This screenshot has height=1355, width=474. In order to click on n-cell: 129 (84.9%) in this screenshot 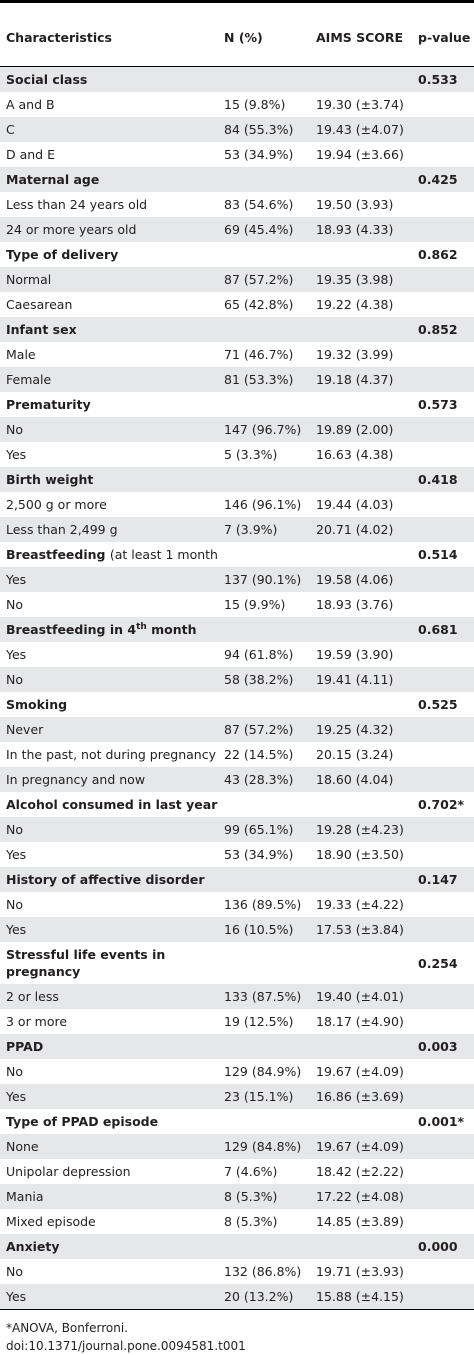, I will do `click(264, 1071)`.